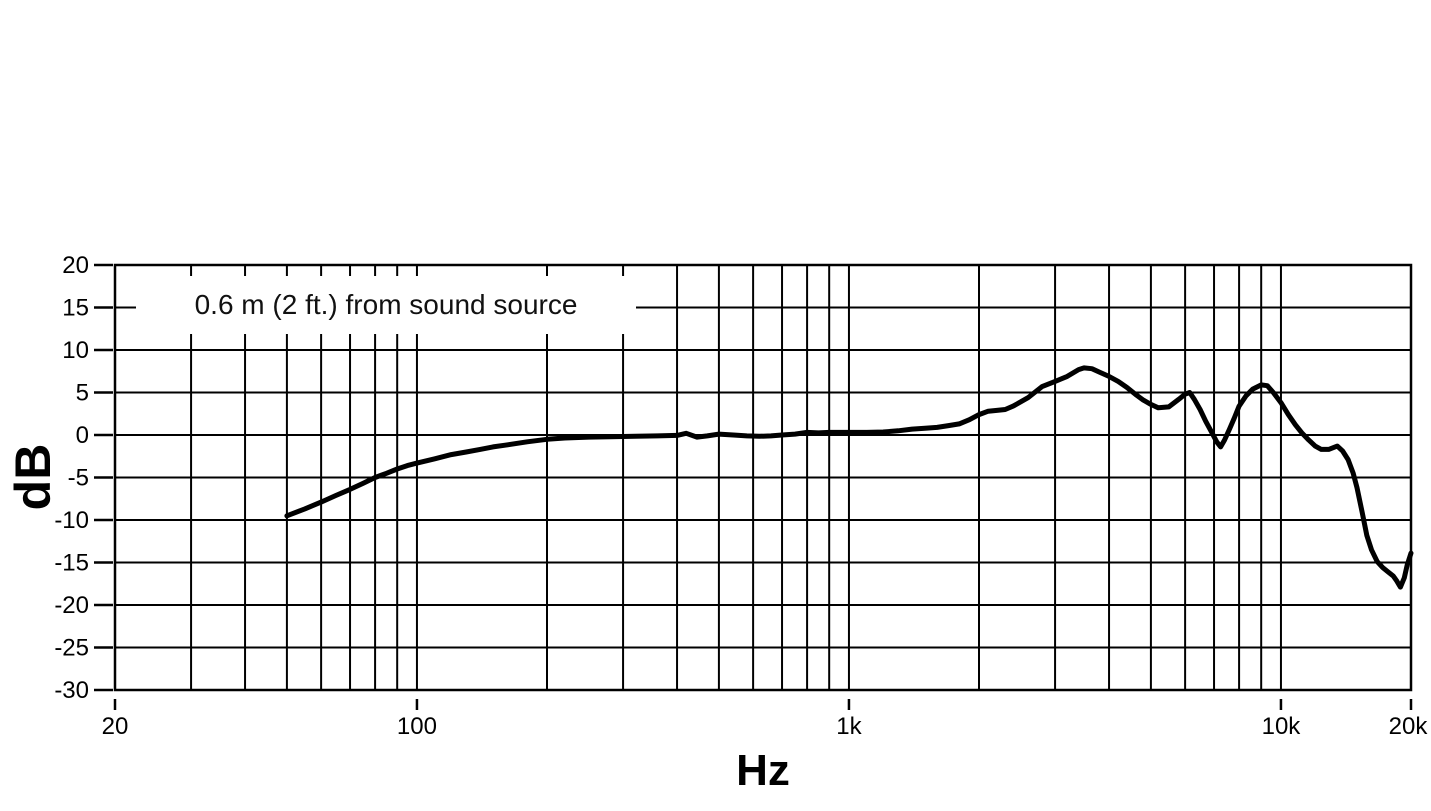 The width and height of the screenshot is (1431, 811). Describe the element at coordinates (78, 478) in the screenshot. I see `y-axis-tick-label: -5` at that location.